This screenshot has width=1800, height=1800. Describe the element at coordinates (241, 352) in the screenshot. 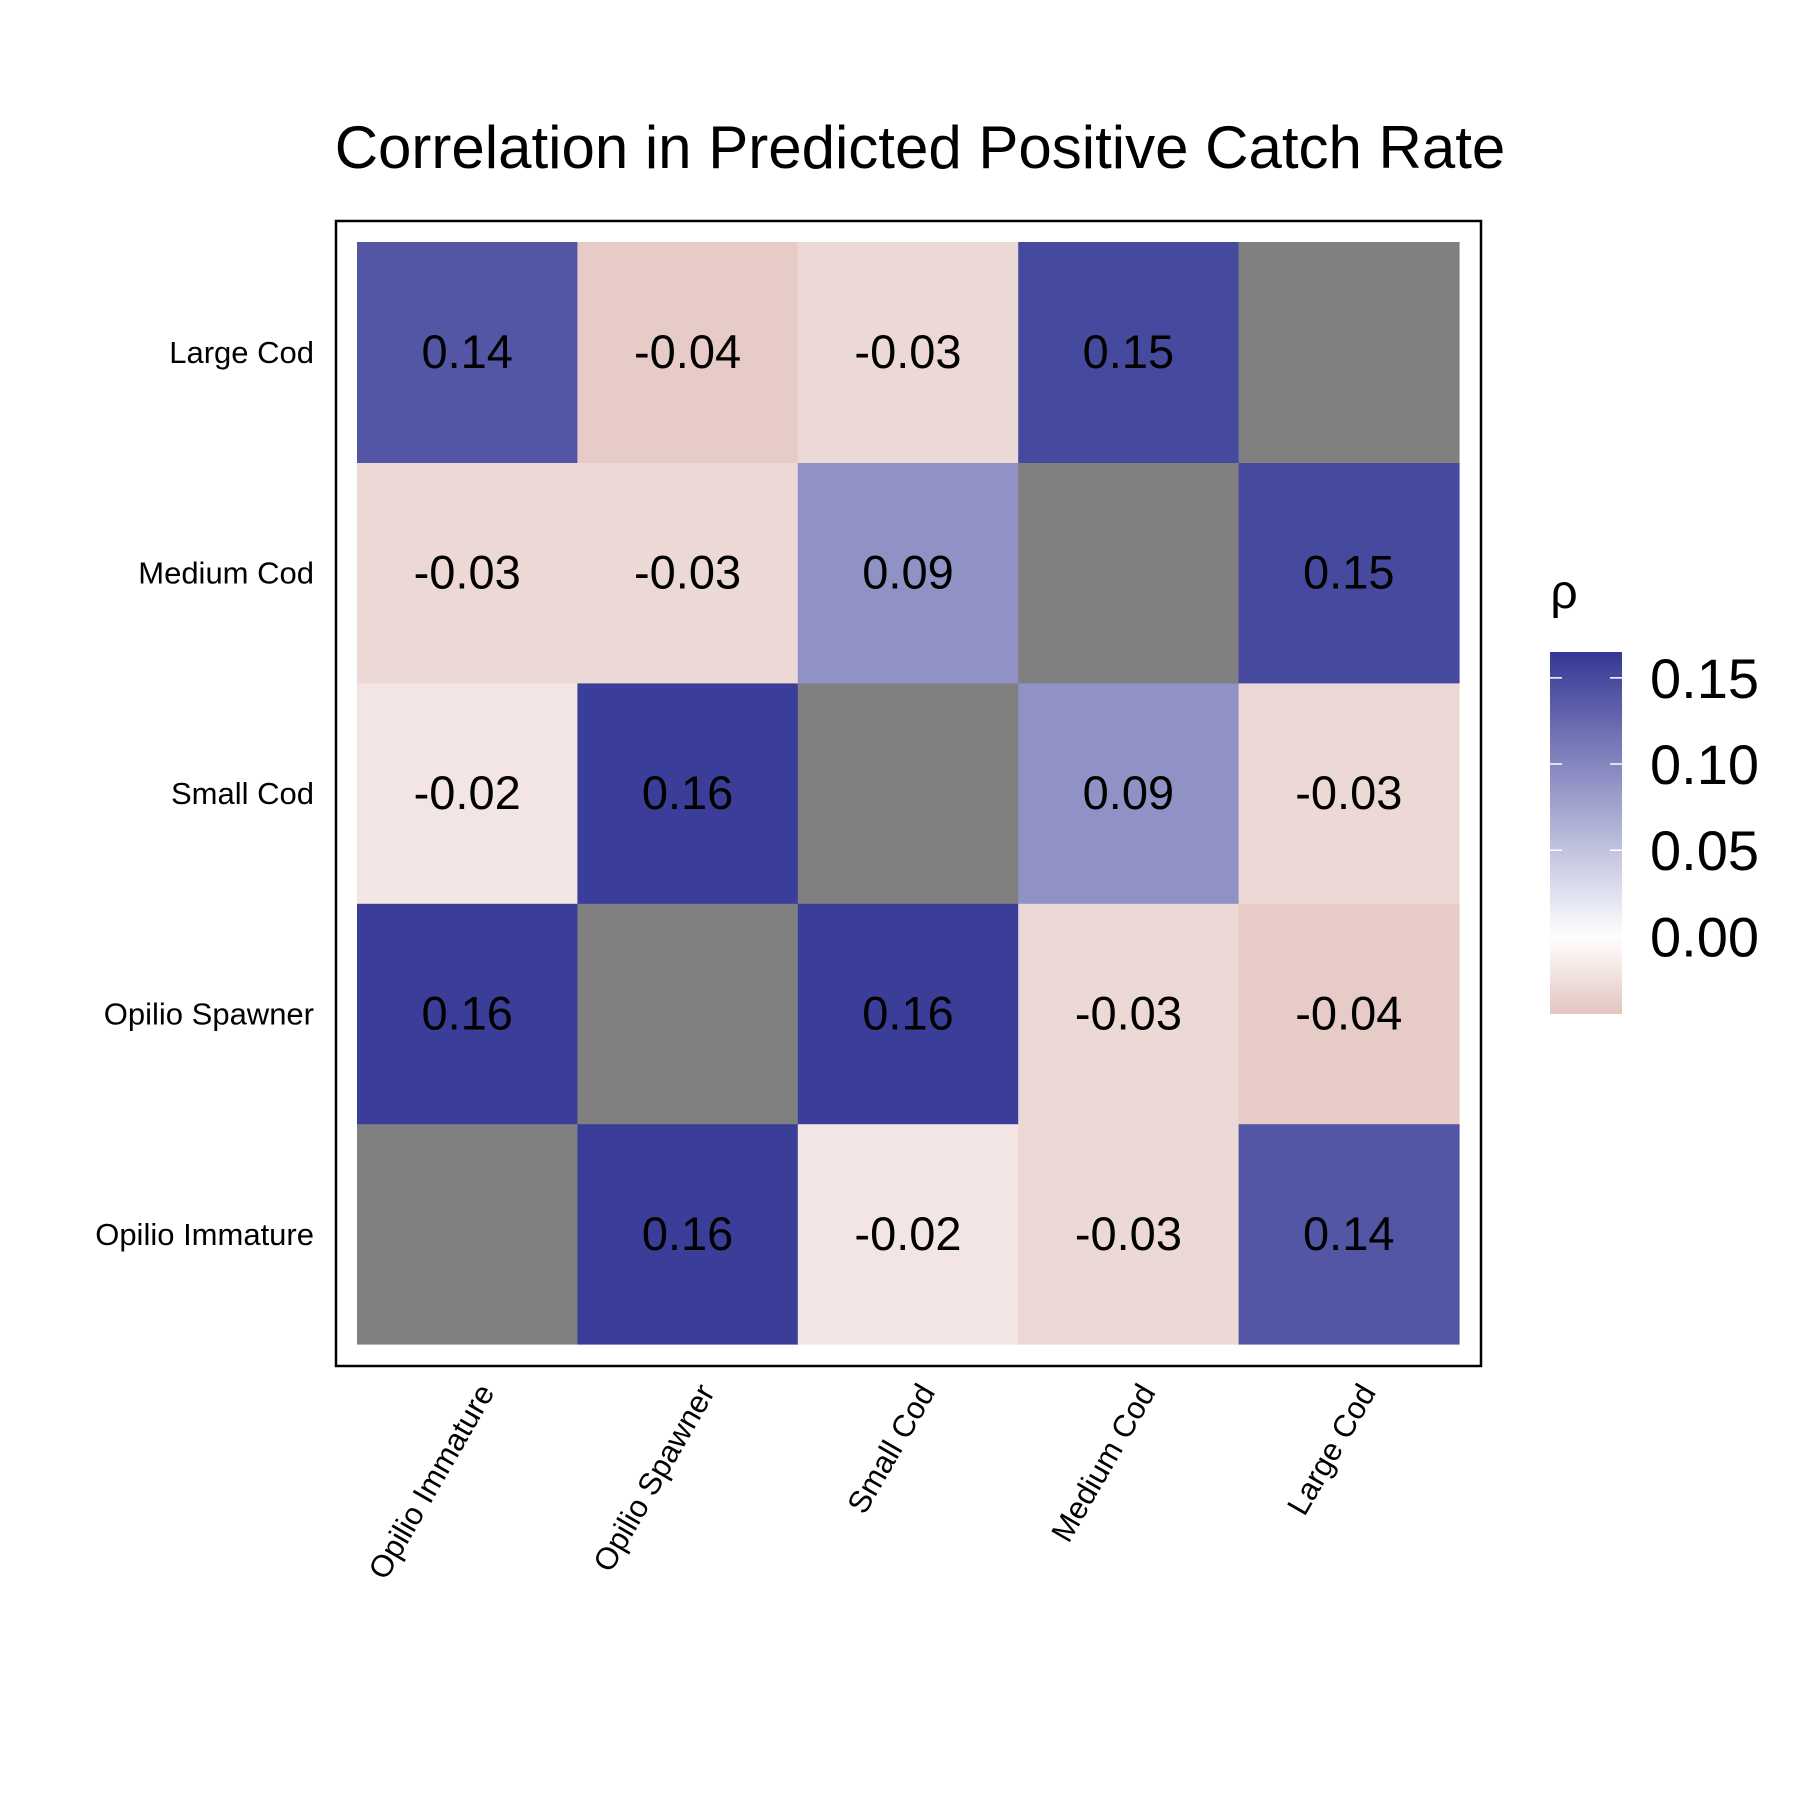

I see `y-tick-label: Large Cod` at that location.